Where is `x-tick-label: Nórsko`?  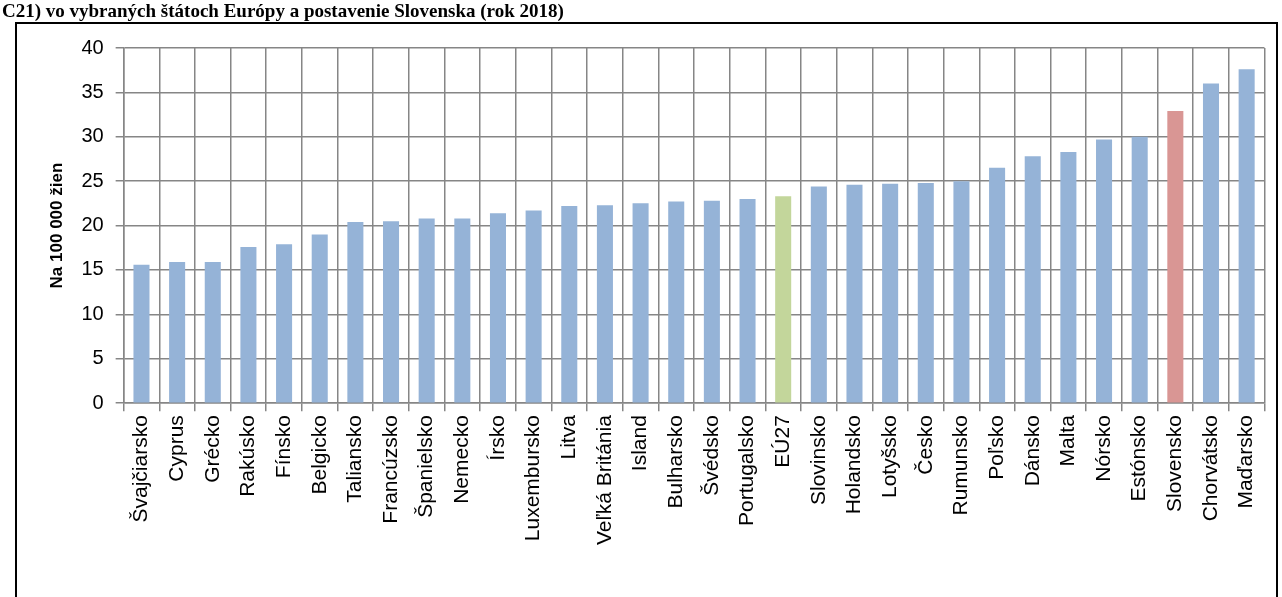 x-tick-label: Nórsko is located at coordinates (1102, 448).